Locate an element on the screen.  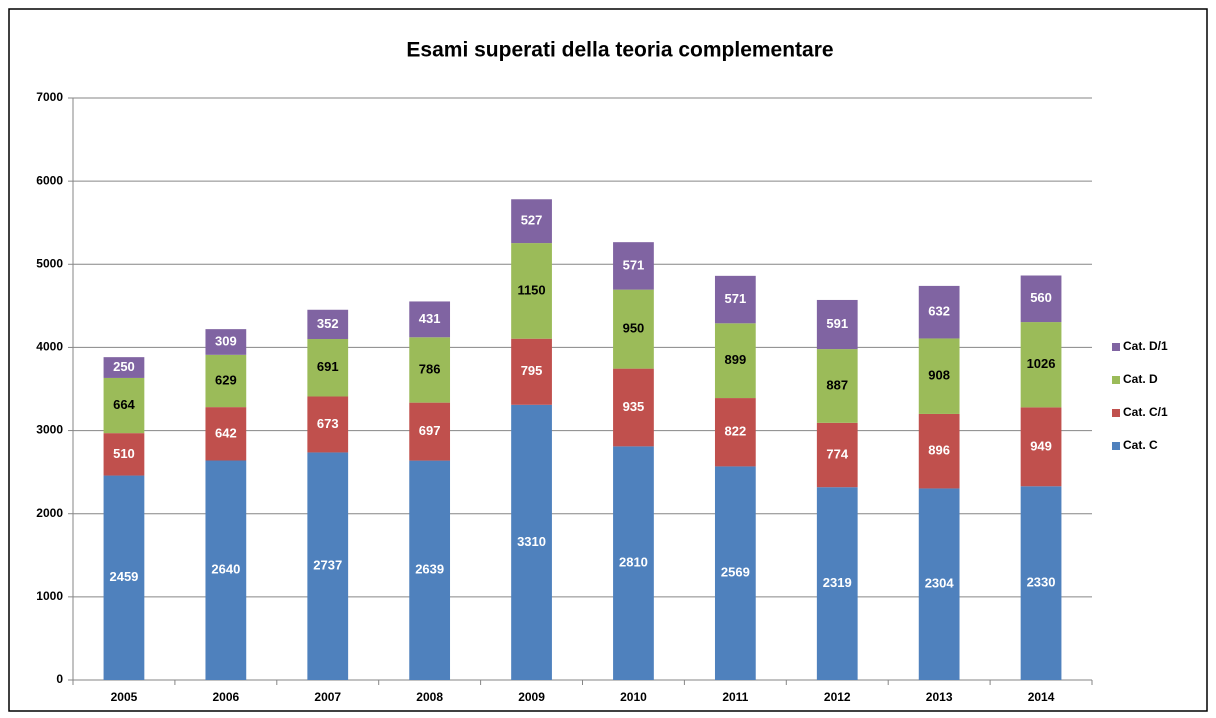
x-tick-label: 2014 is located at coordinates (1041, 697).